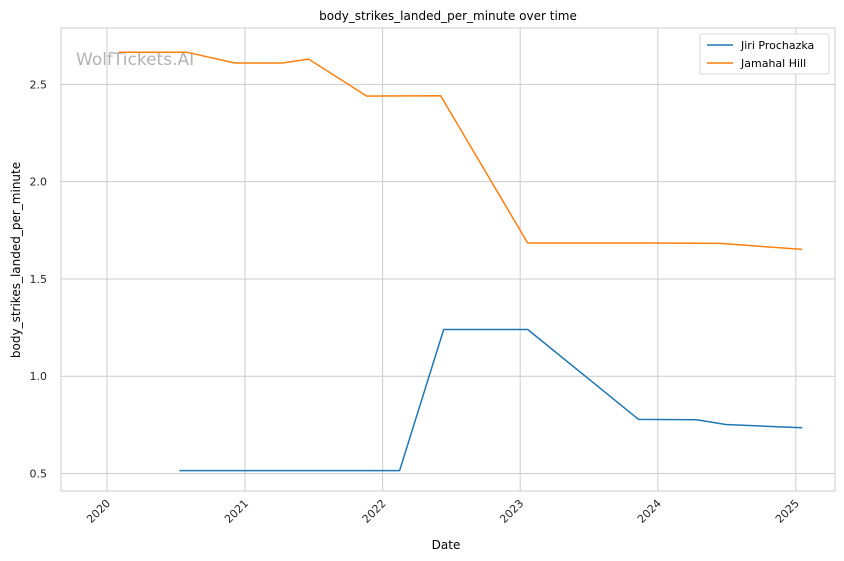 The width and height of the screenshot is (844, 561). What do you see at coordinates (777, 45) in the screenshot?
I see `legend-label-jiri-prochazka: Jiri Prochazka` at bounding box center [777, 45].